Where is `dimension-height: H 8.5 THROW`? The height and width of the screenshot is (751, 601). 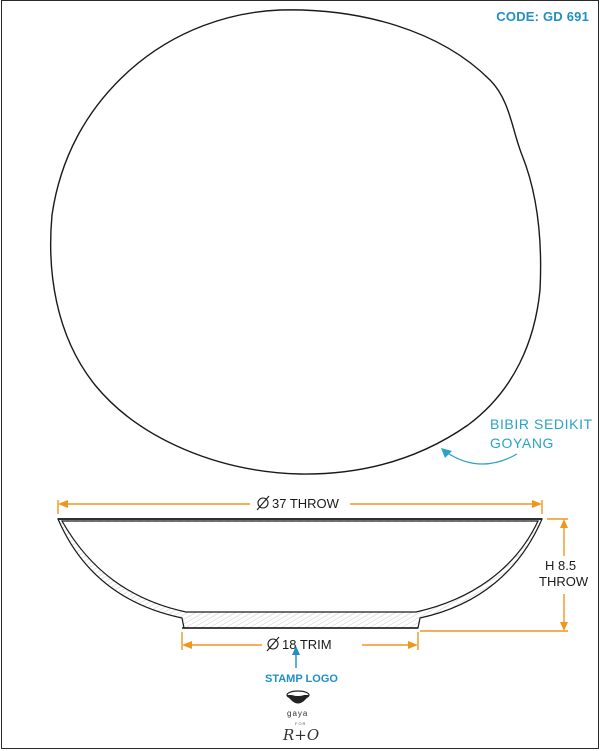
dimension-height: H 8.5 THROW is located at coordinates (504, 575).